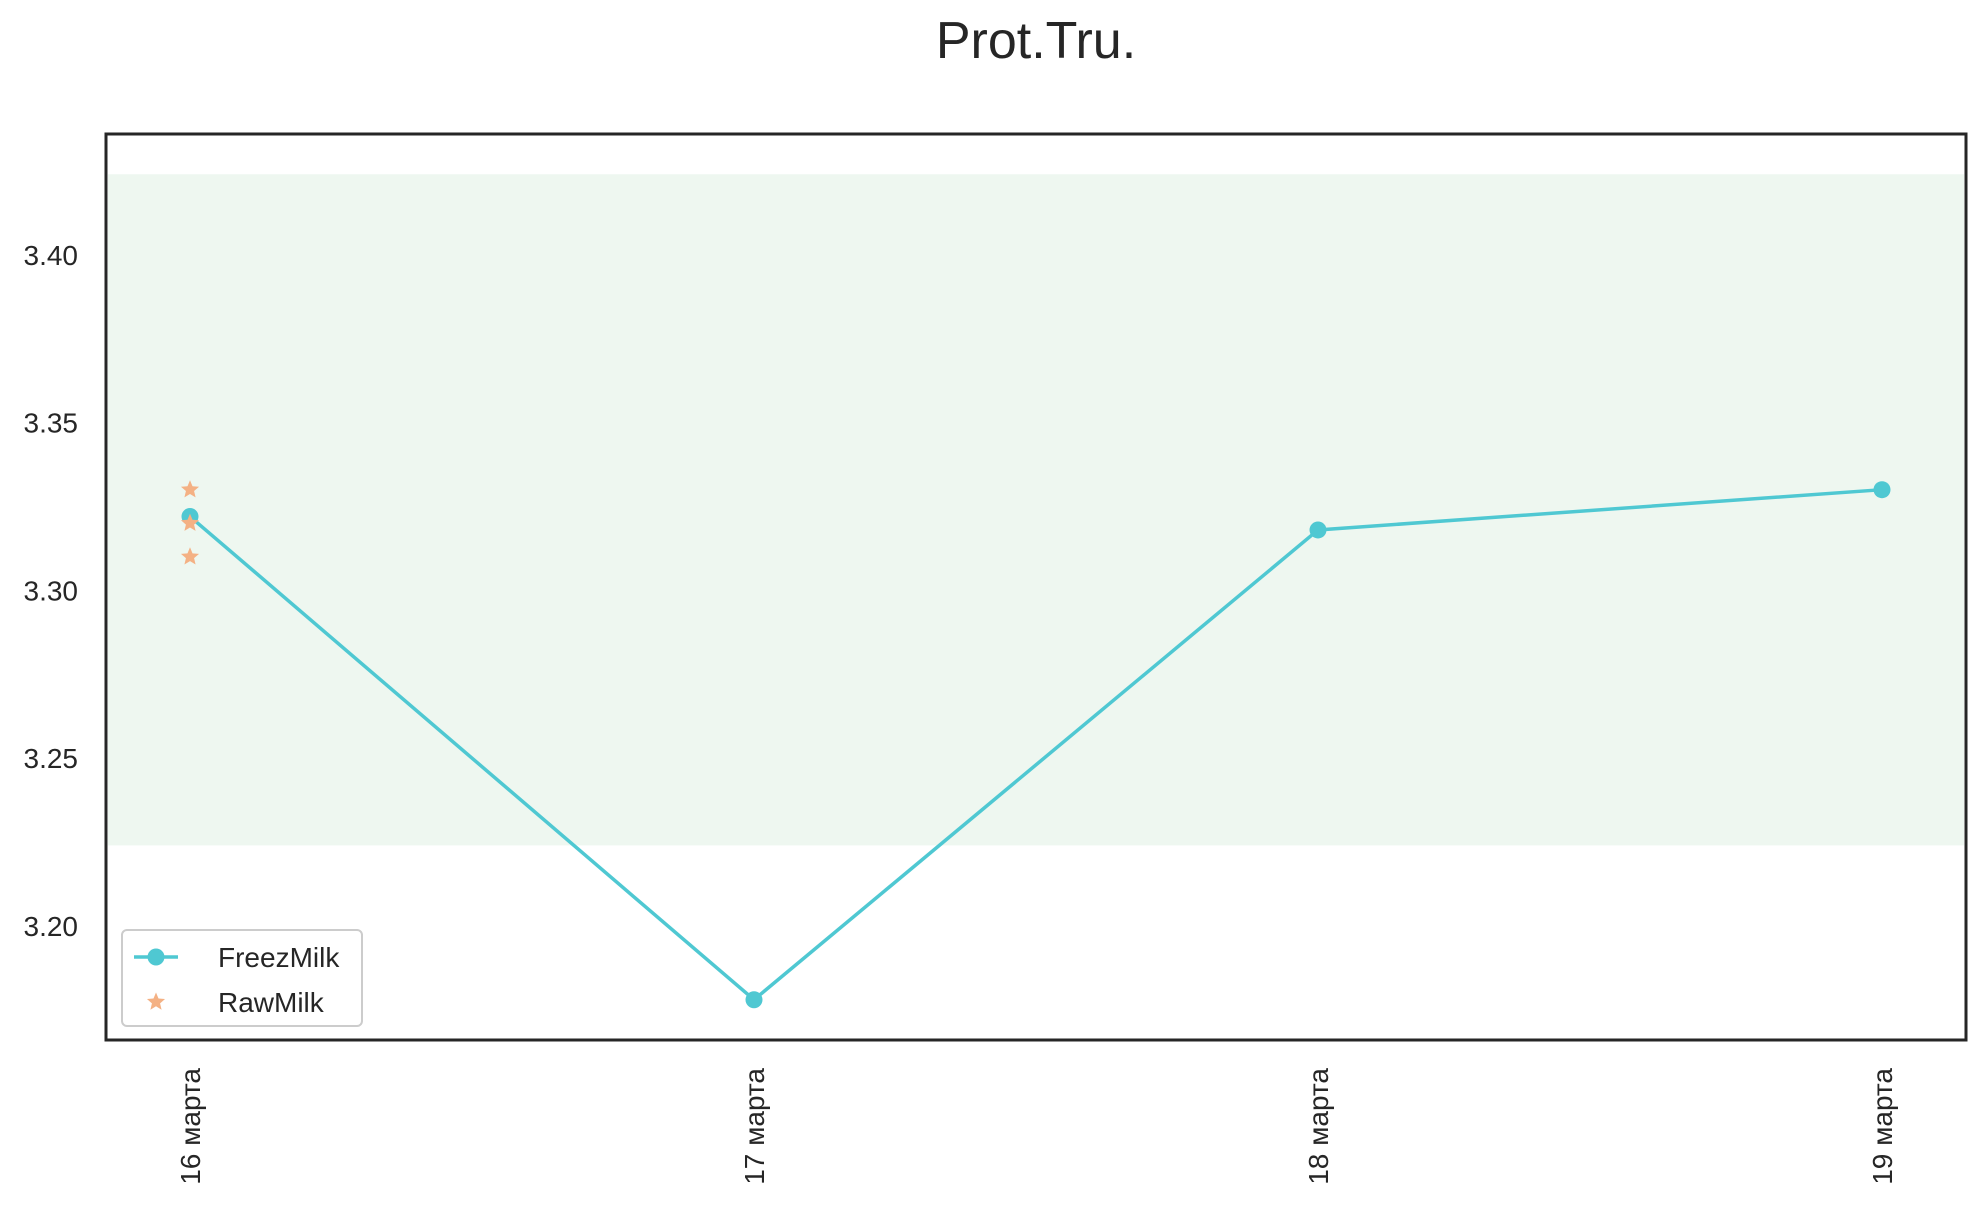 The width and height of the screenshot is (1985, 1215). I want to click on x-tick-label: 16 марта, so click(190, 1126).